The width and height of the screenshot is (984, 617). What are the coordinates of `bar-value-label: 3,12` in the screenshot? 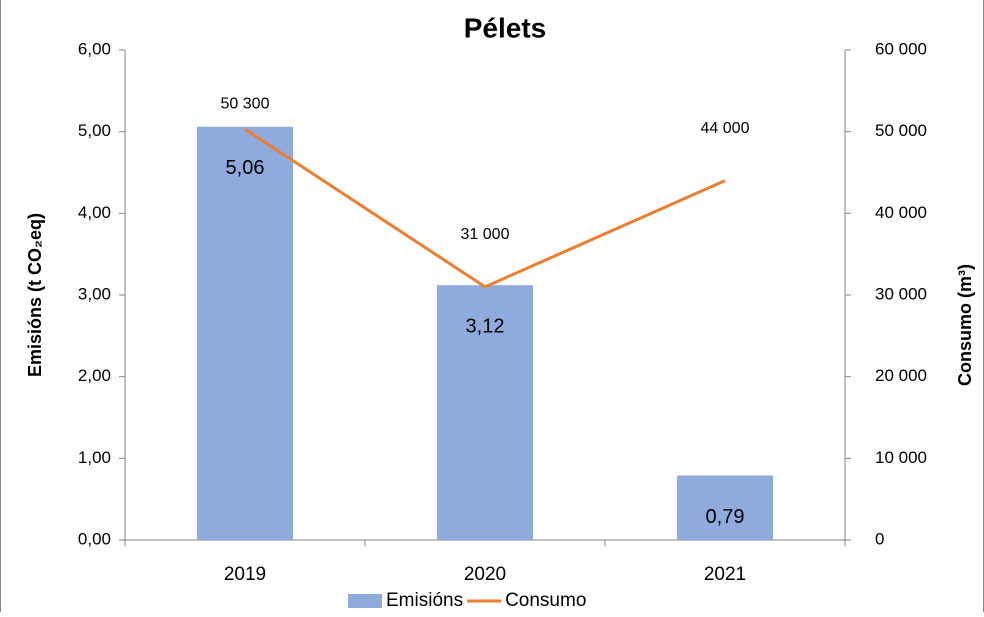 It's located at (485, 326).